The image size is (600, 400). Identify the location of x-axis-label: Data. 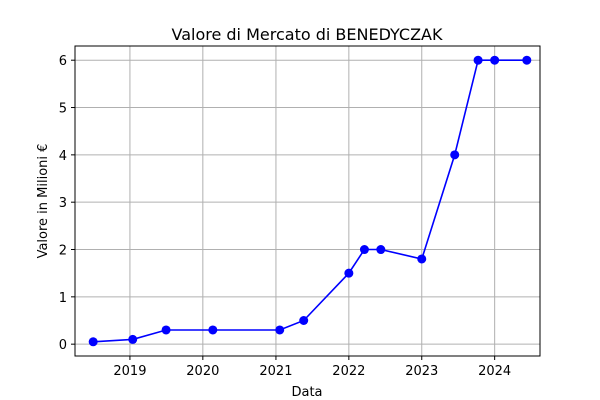
(306, 392).